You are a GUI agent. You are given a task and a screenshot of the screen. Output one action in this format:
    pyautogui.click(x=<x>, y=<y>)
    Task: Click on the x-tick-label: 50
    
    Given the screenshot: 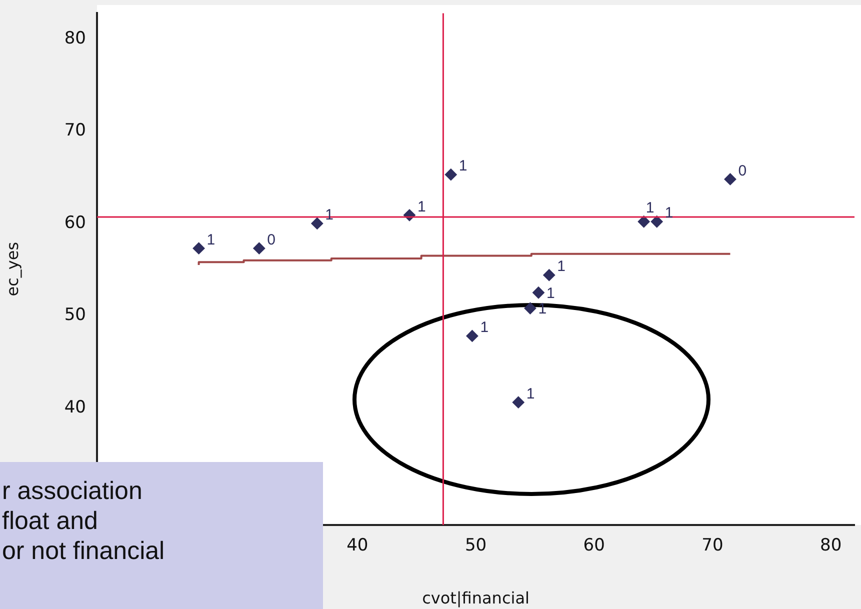 What is the action you would take?
    pyautogui.click(x=475, y=546)
    